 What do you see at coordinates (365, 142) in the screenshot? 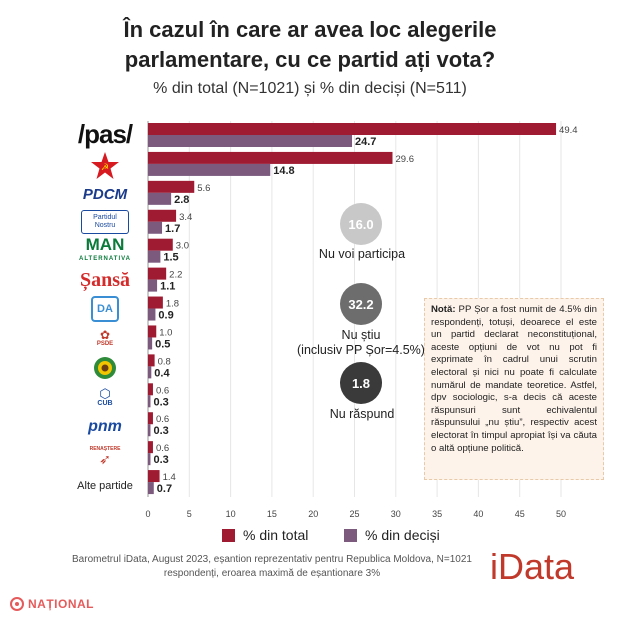
I see `data-label-decisi: 24.7` at bounding box center [365, 142].